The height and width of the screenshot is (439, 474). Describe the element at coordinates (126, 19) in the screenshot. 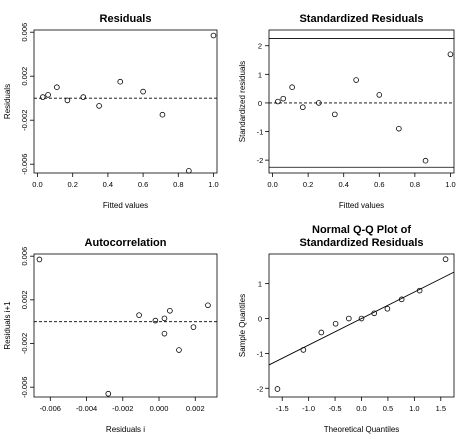

I see `chart-title: Residuals` at that location.